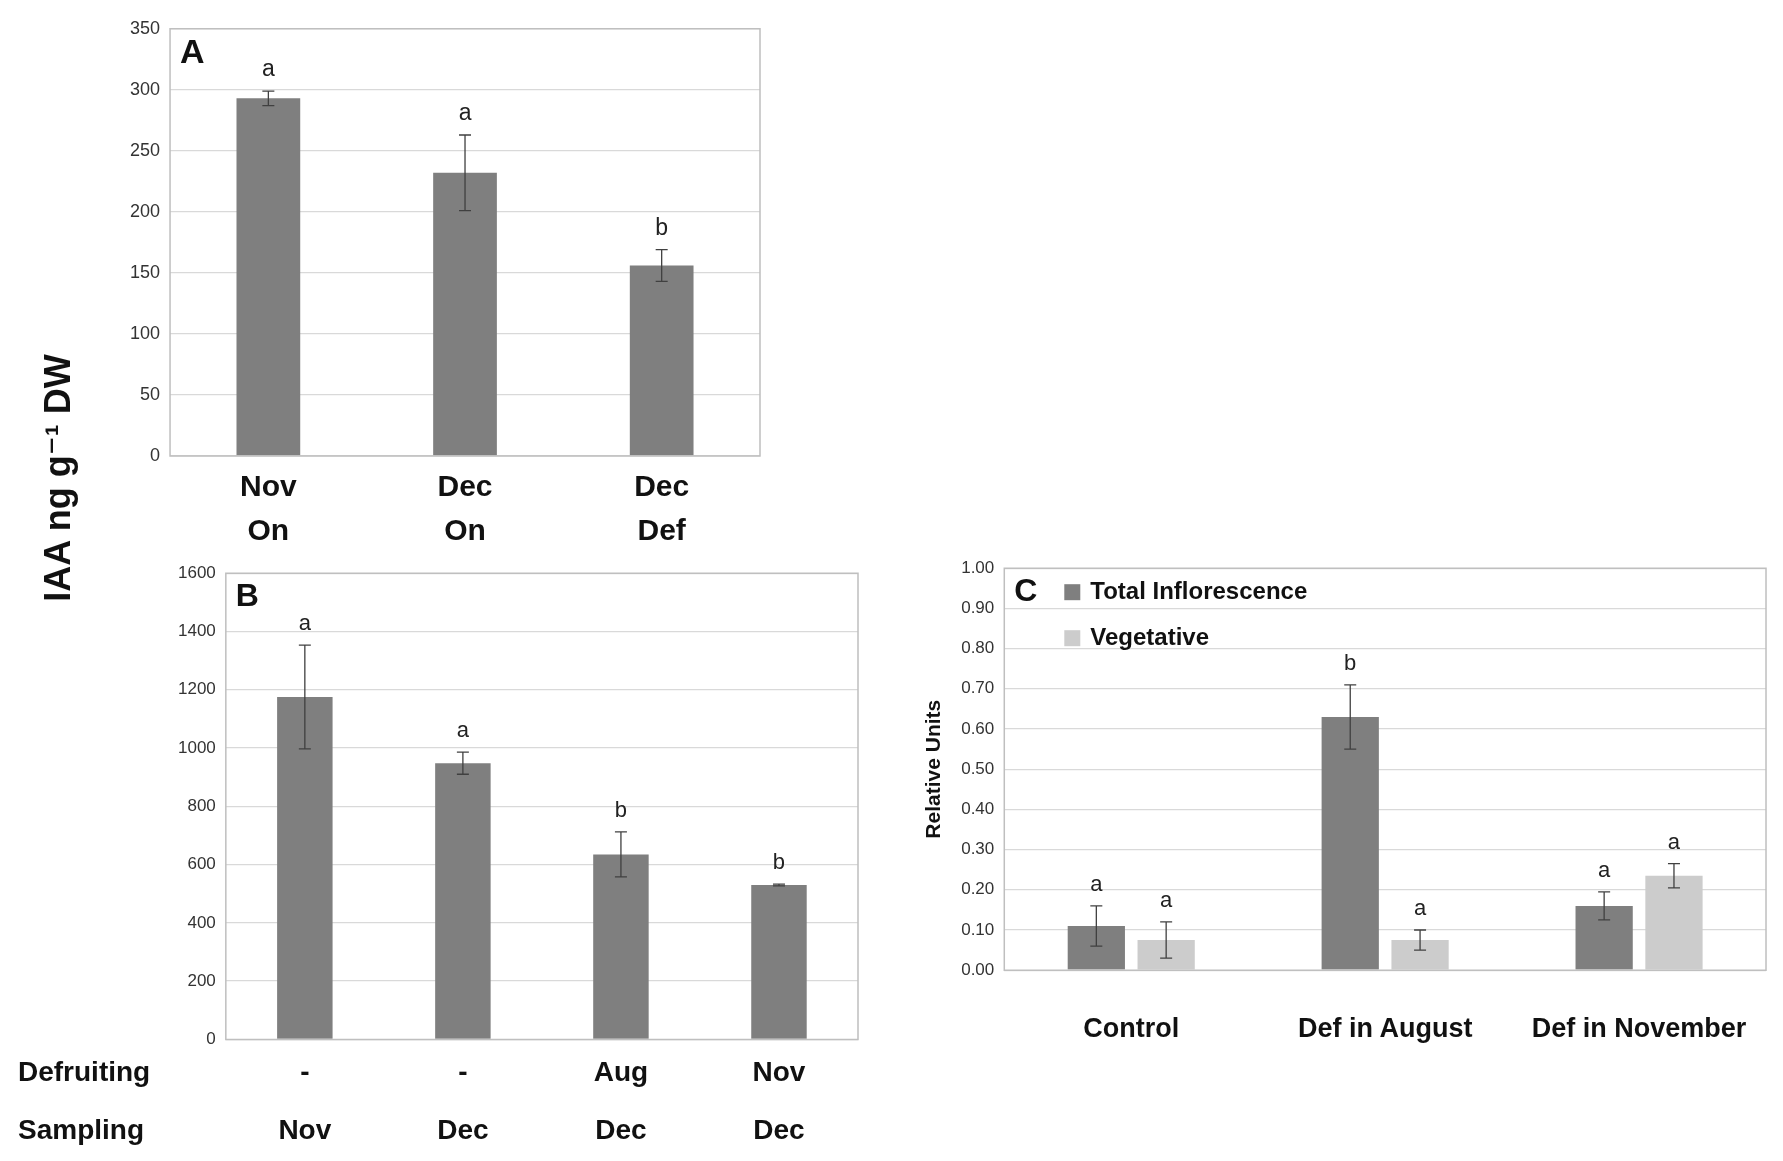 This screenshot has width=1783, height=1161. What do you see at coordinates (201, 864) in the screenshot?
I see `y-tick-label: 600` at bounding box center [201, 864].